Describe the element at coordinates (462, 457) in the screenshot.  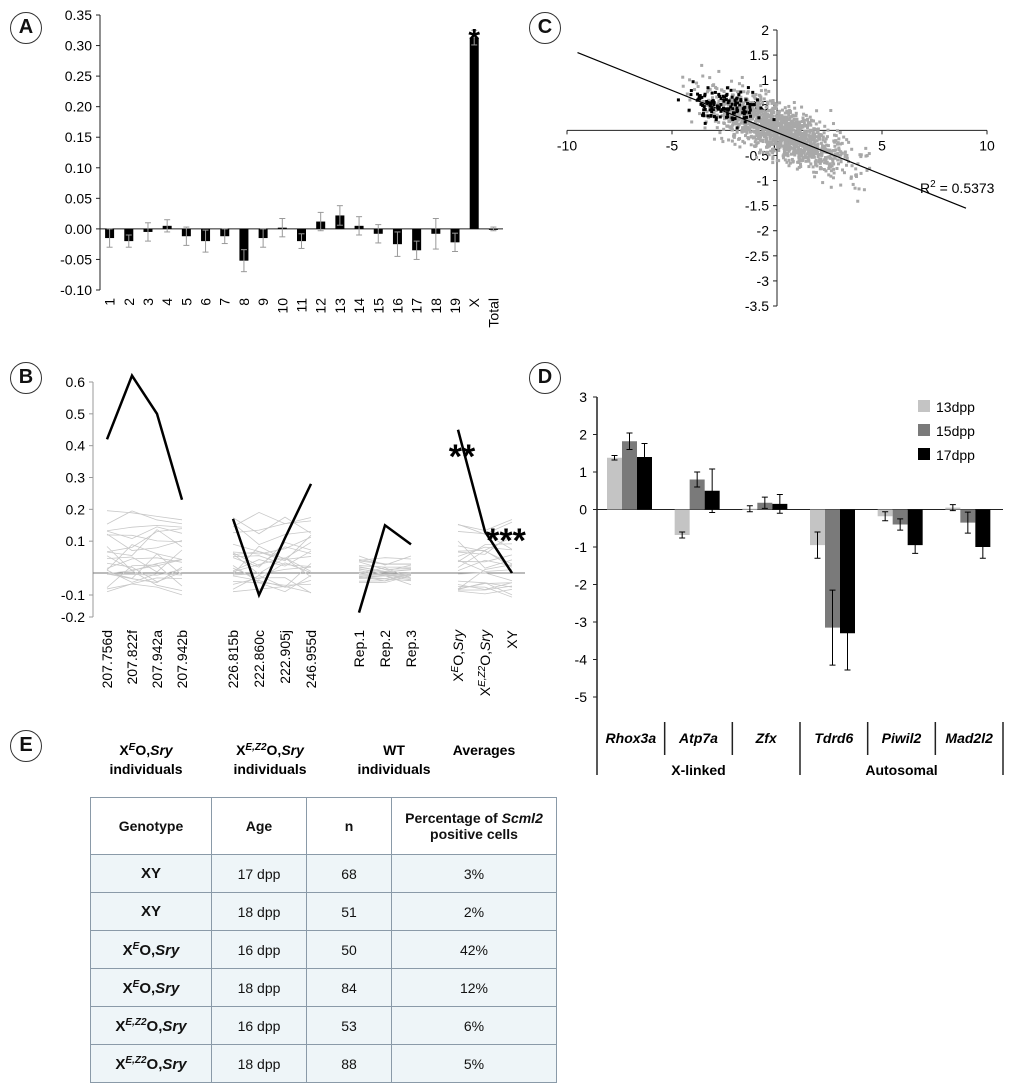
I see `annotation-double-star-b: **` at that location.